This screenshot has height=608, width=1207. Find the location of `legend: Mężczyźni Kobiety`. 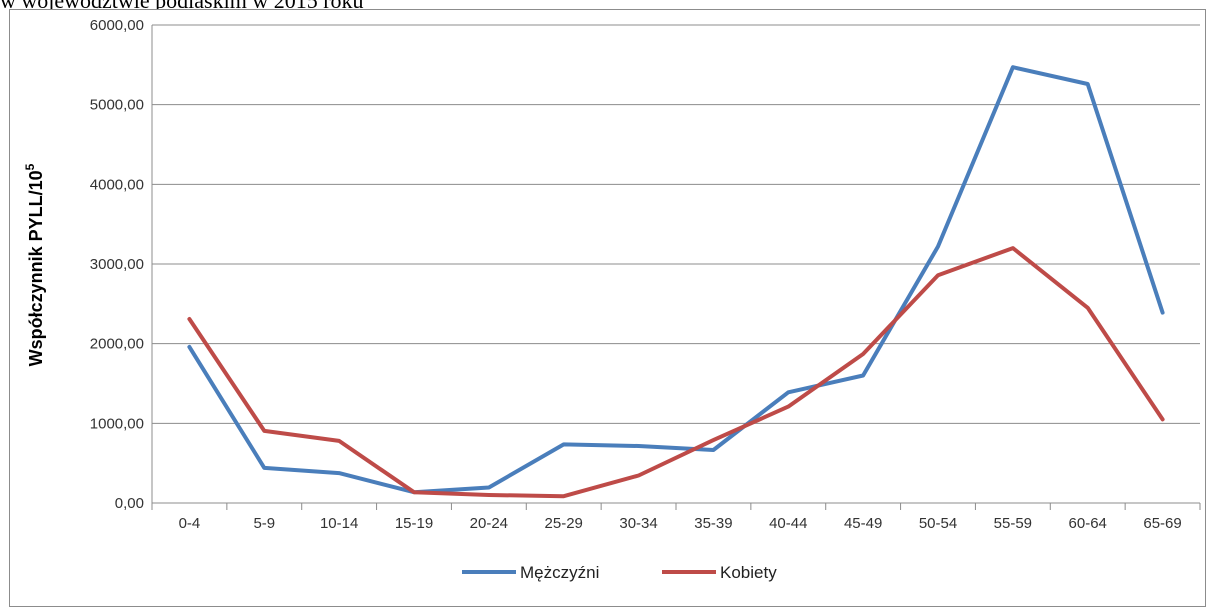

legend: Mężczyźni Kobiety is located at coordinates (619, 572).